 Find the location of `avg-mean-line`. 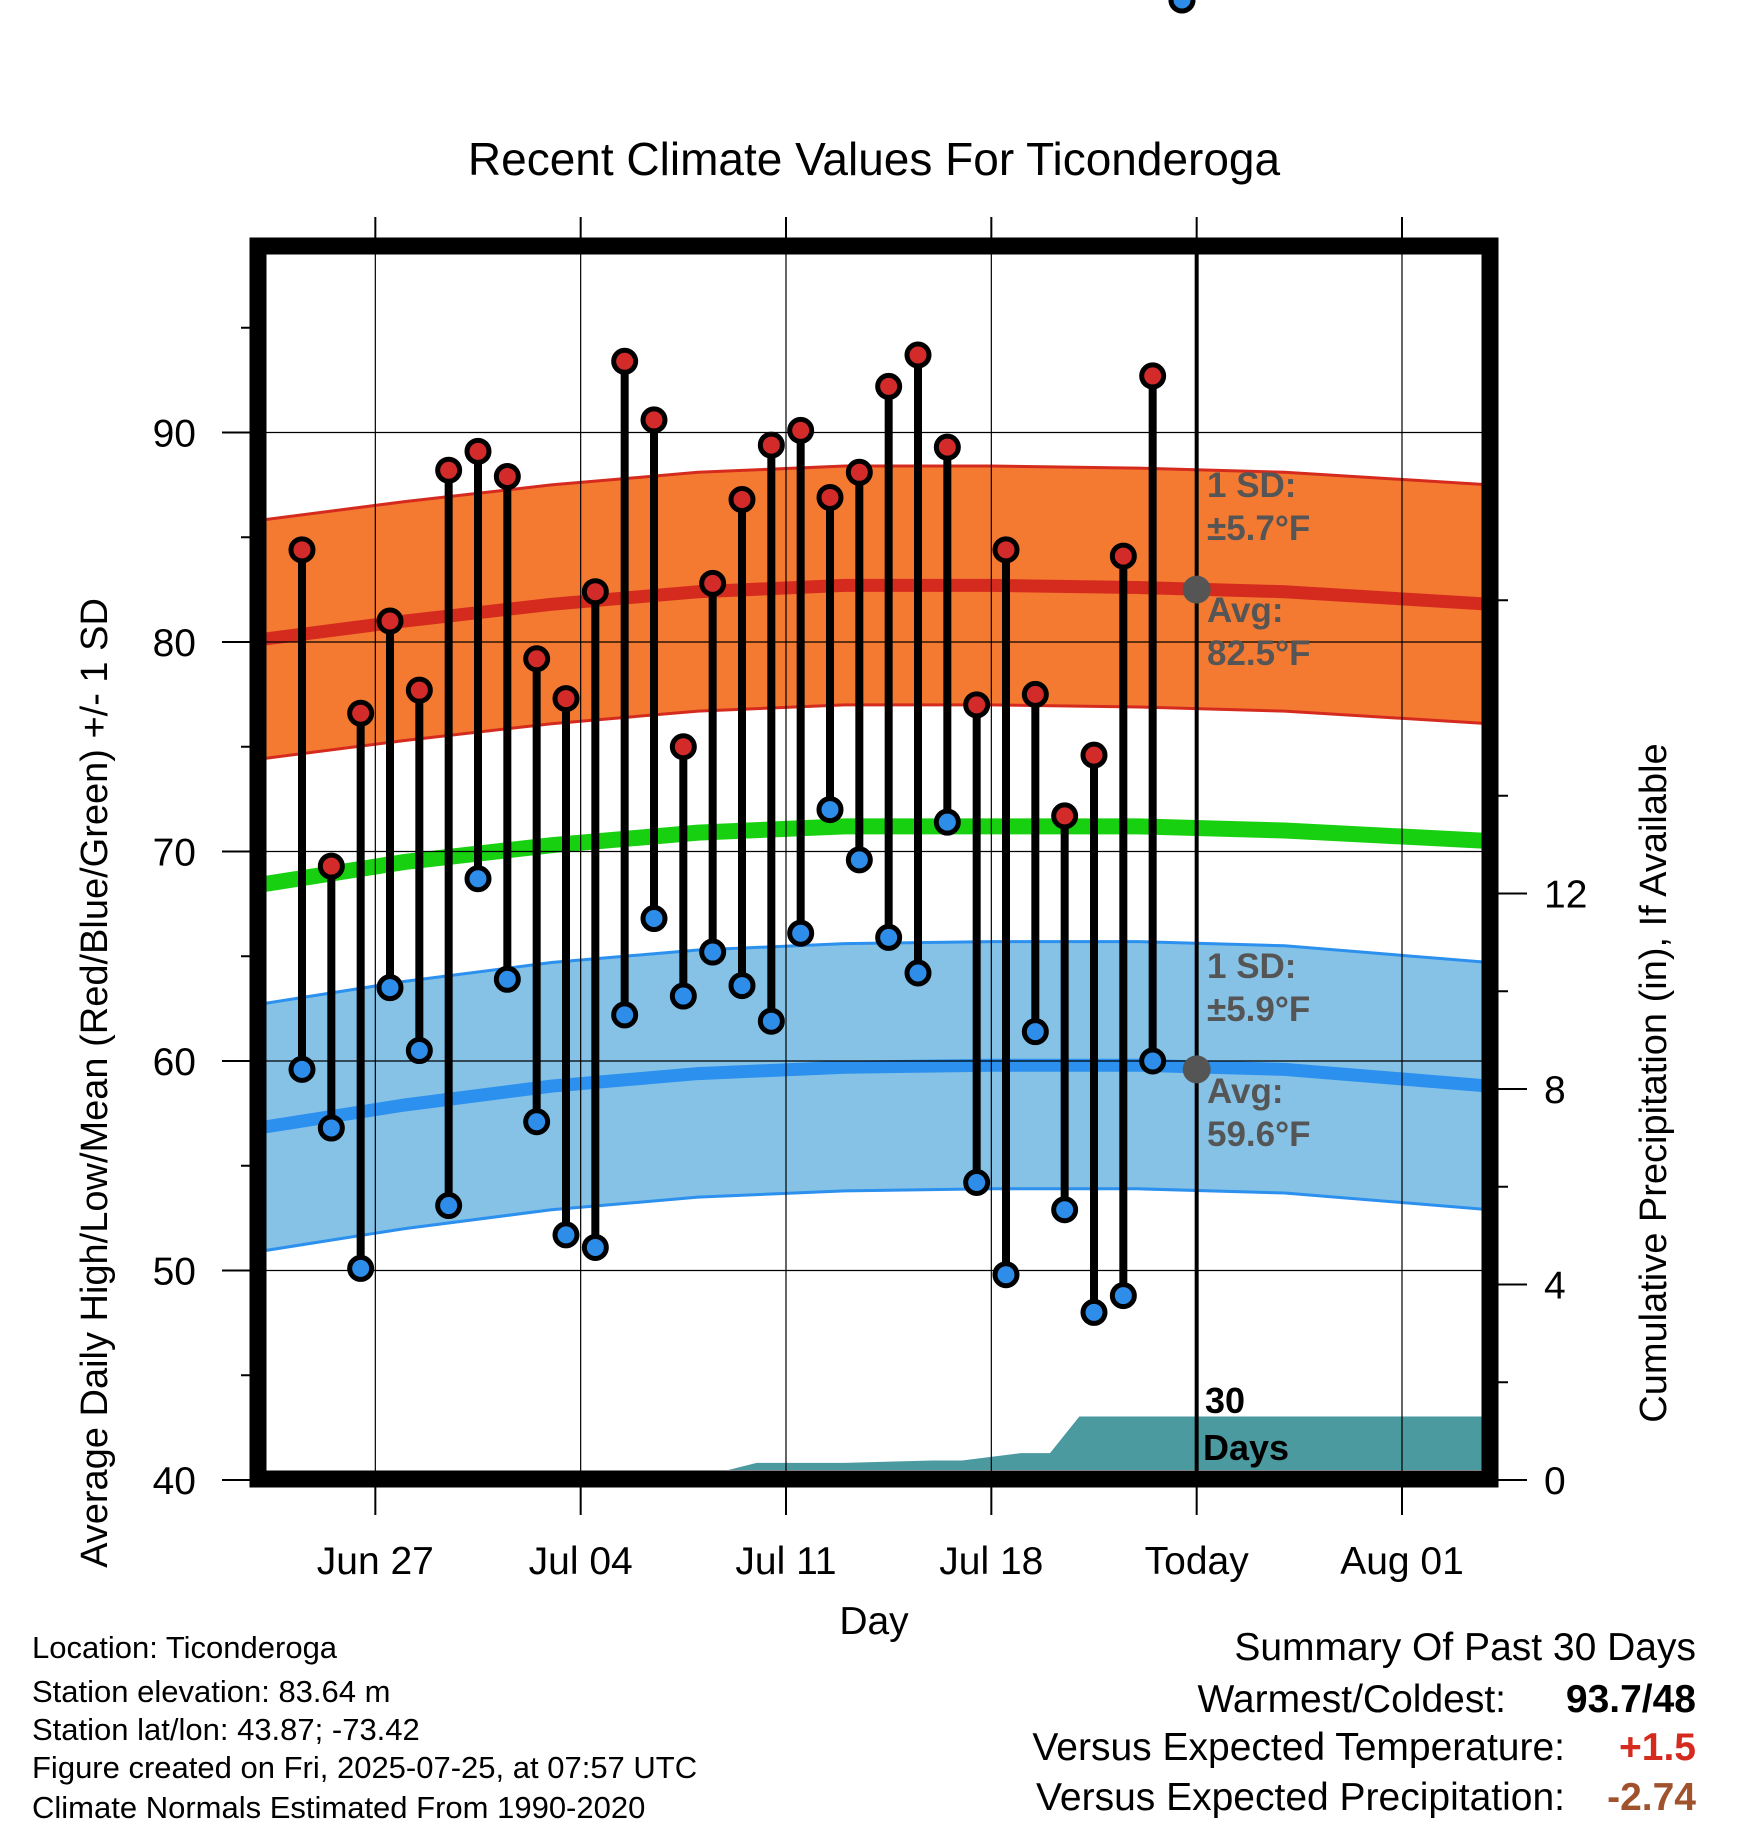

avg-mean-line is located at coordinates (873, 855).